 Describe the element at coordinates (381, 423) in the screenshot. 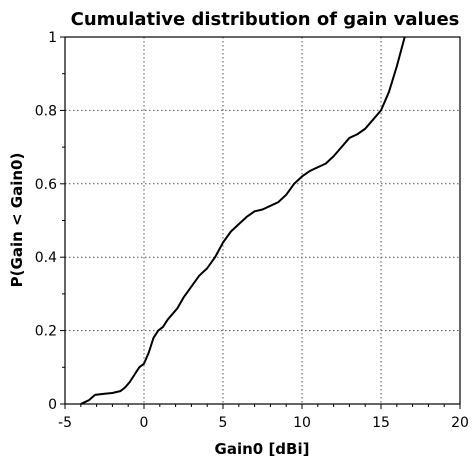

I see `x-tick-label: 15` at that location.